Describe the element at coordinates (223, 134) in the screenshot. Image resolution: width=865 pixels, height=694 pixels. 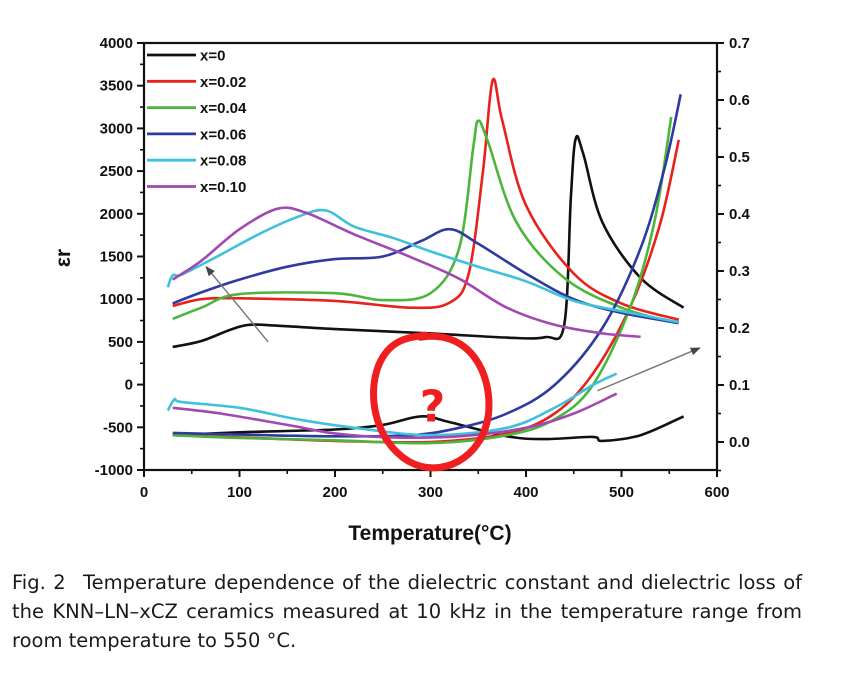
I see `legend-label: x=0.06` at that location.